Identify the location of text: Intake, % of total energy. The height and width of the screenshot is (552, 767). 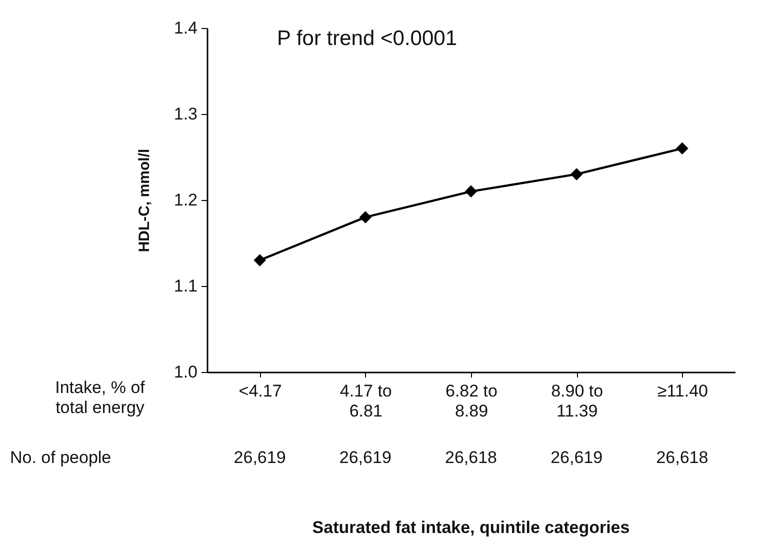
(100, 397).